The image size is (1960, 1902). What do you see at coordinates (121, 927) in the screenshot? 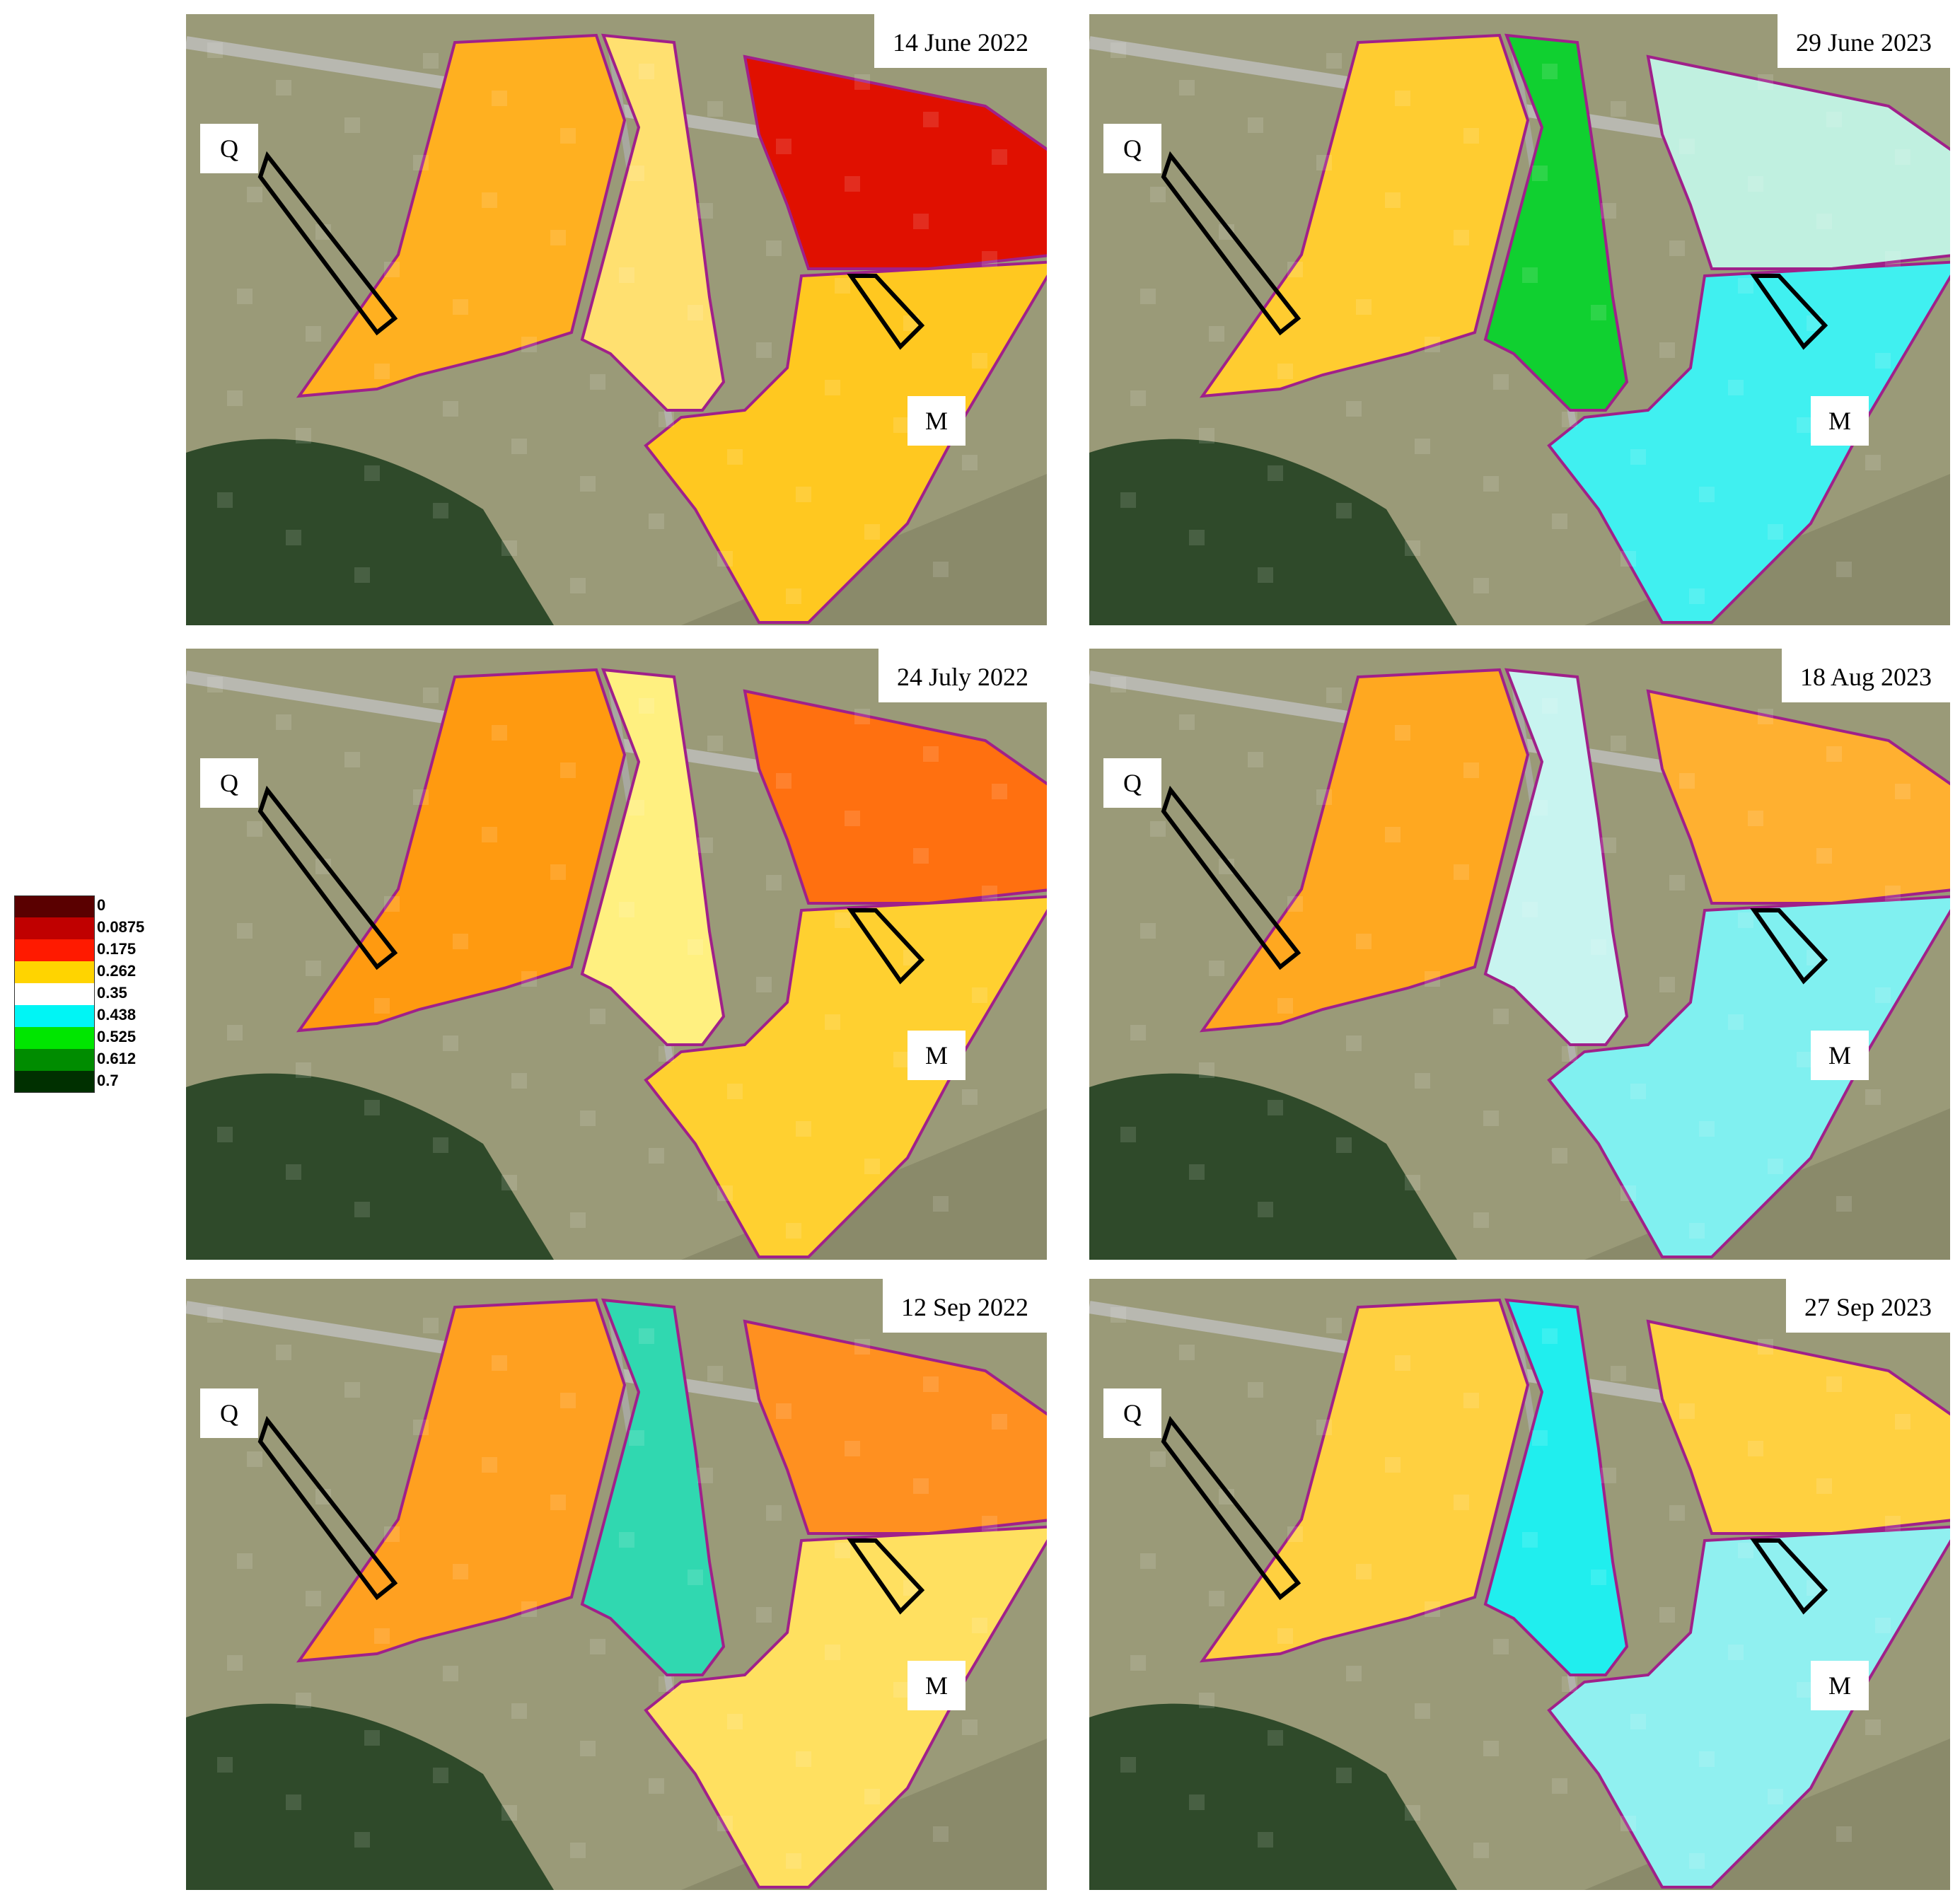
I see `legend-label: 0.0875` at bounding box center [121, 927].